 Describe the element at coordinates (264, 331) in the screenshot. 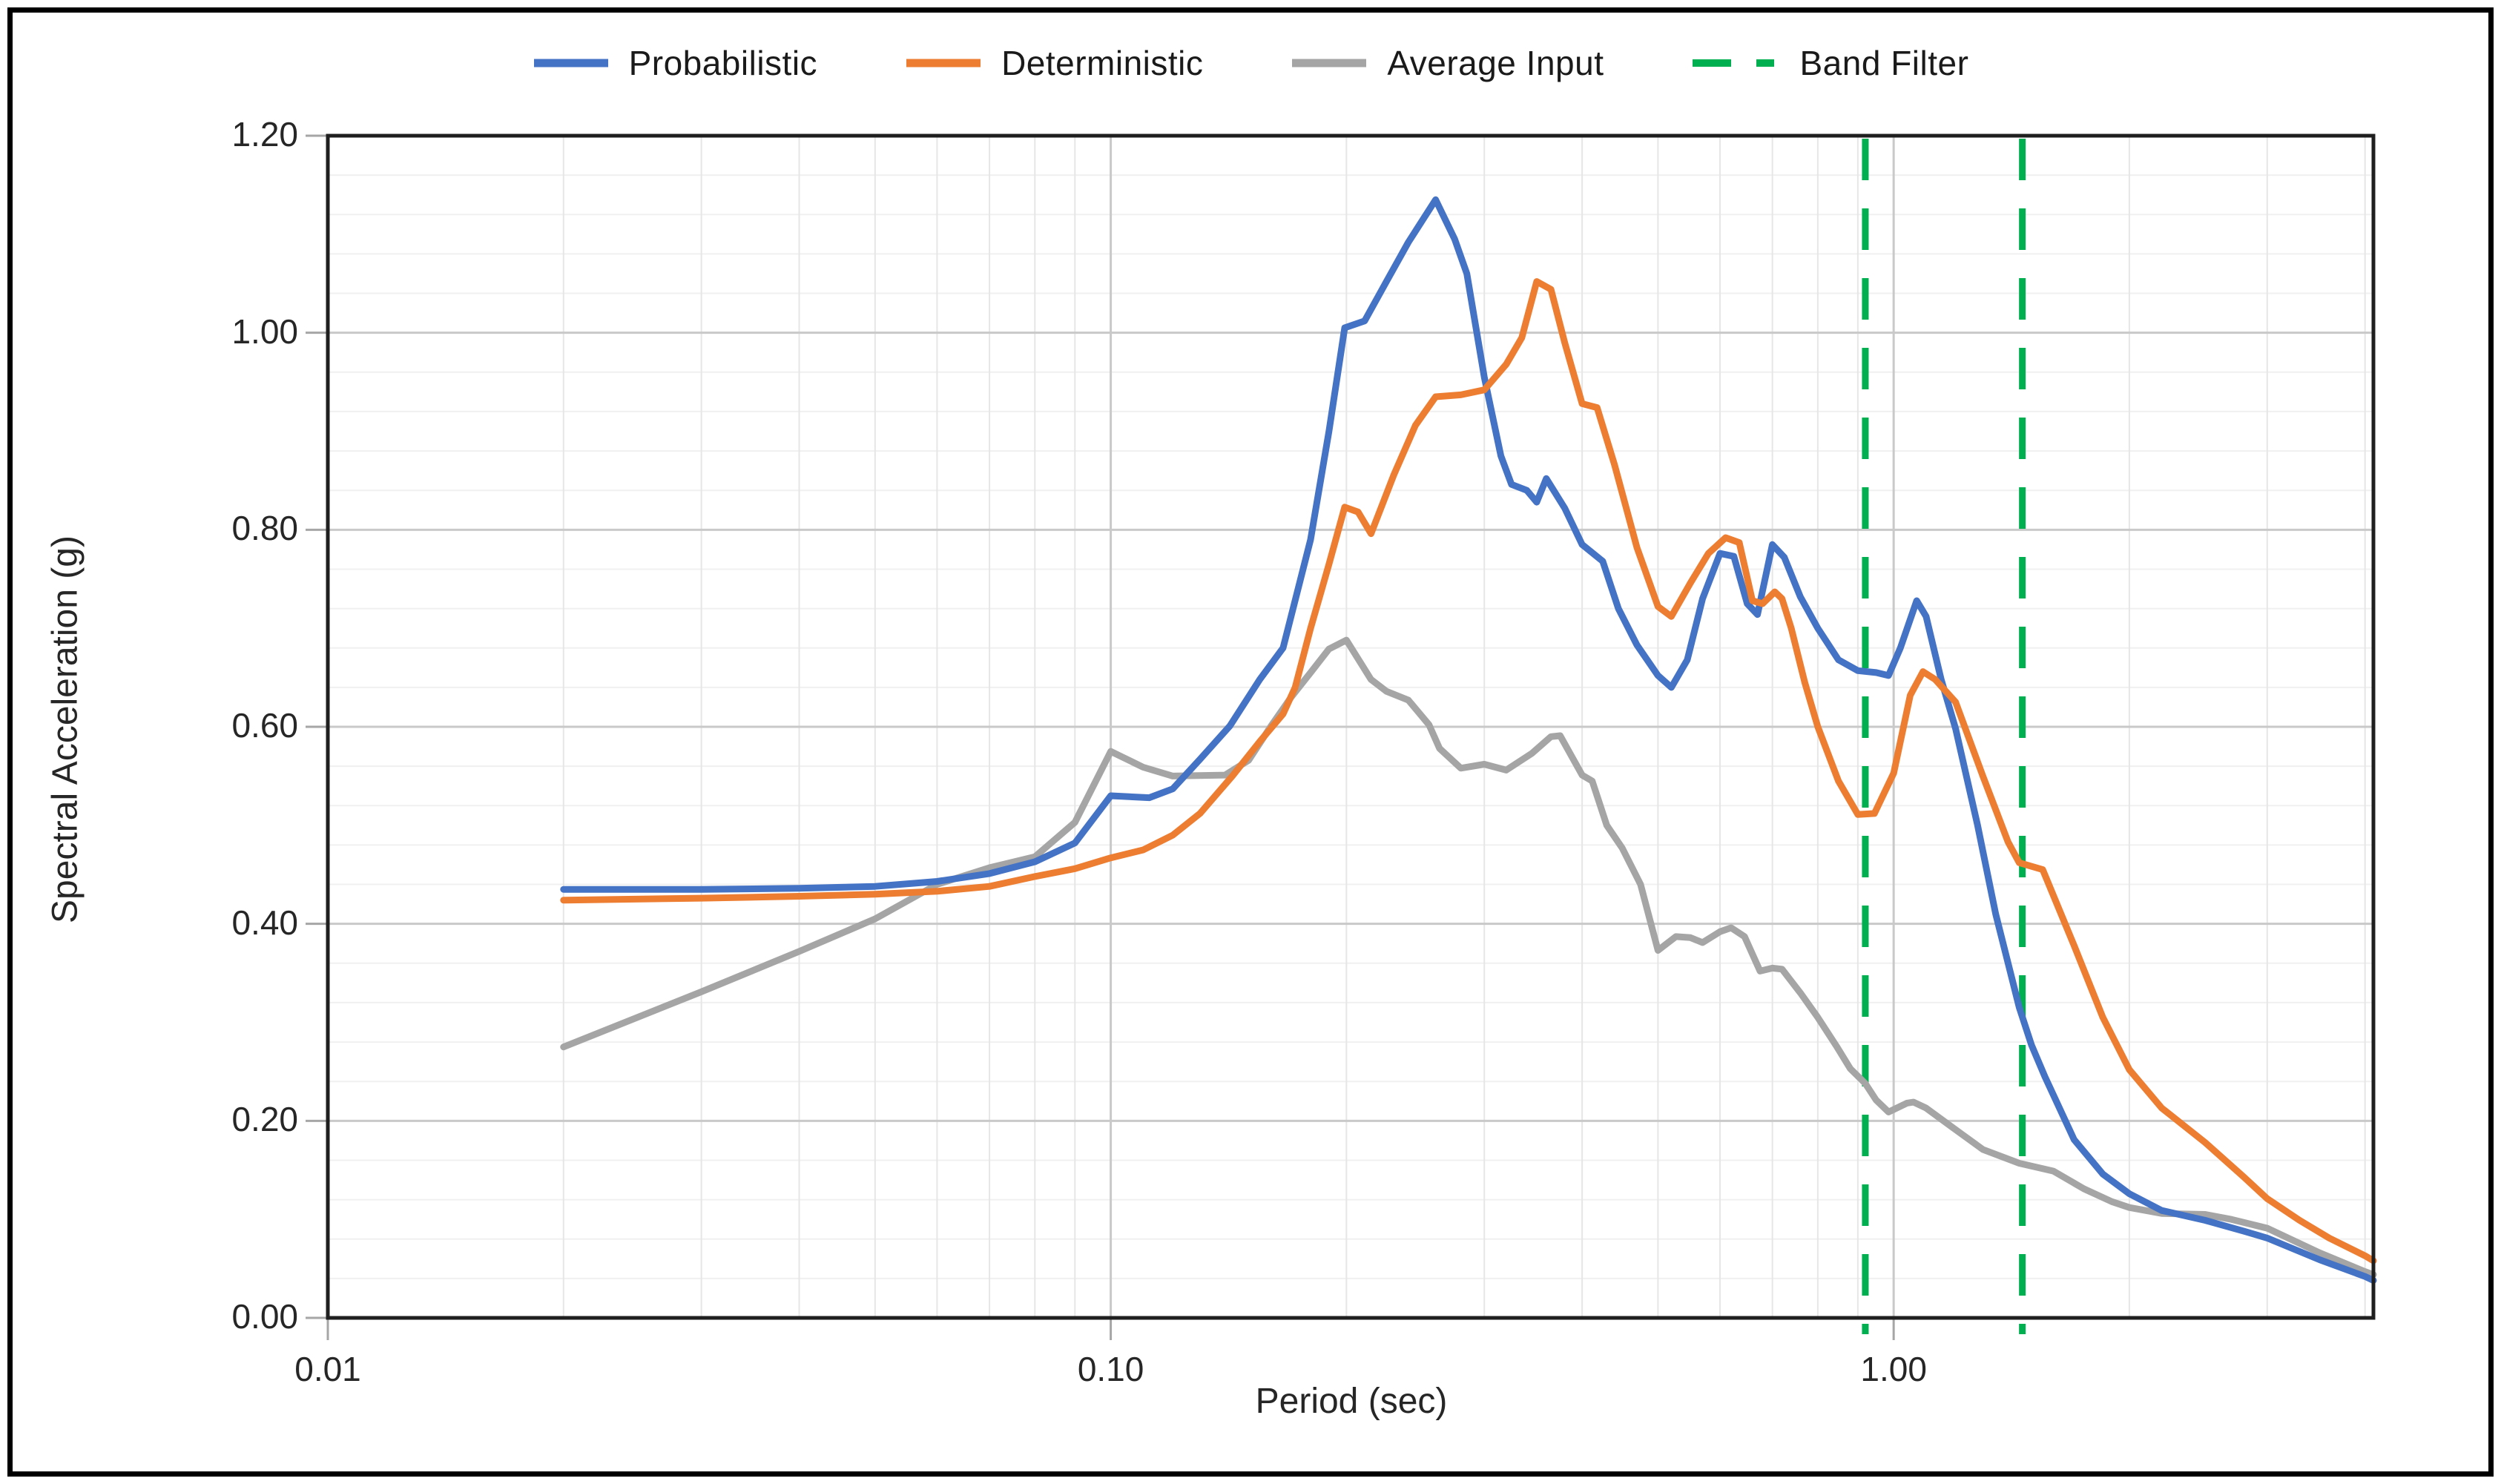

I see `y-tick-label: 1.00` at that location.